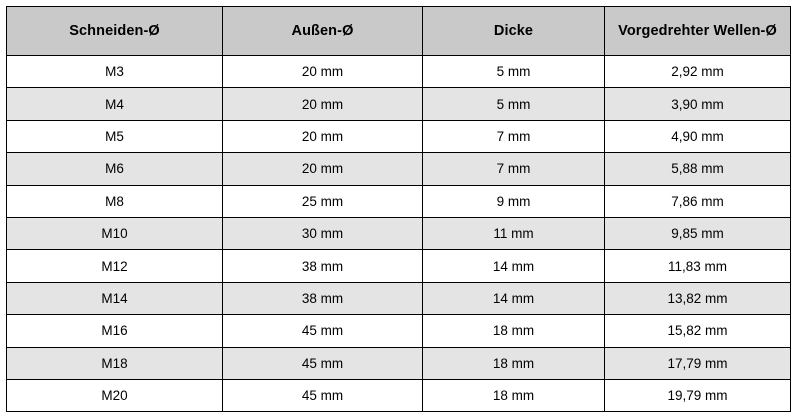 This screenshot has width=800, height=417. Describe the element at coordinates (697, 395) in the screenshot. I see `cell-vorgedrehter-wellen-durchmesser: 19,79 mm` at that location.